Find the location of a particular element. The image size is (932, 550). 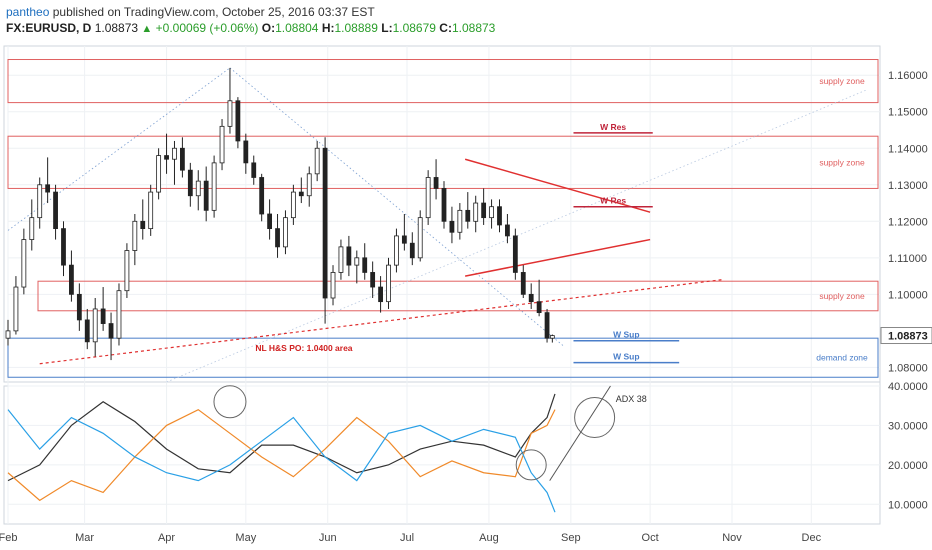

x-tick-label: Apr is located at coordinates (166, 538).